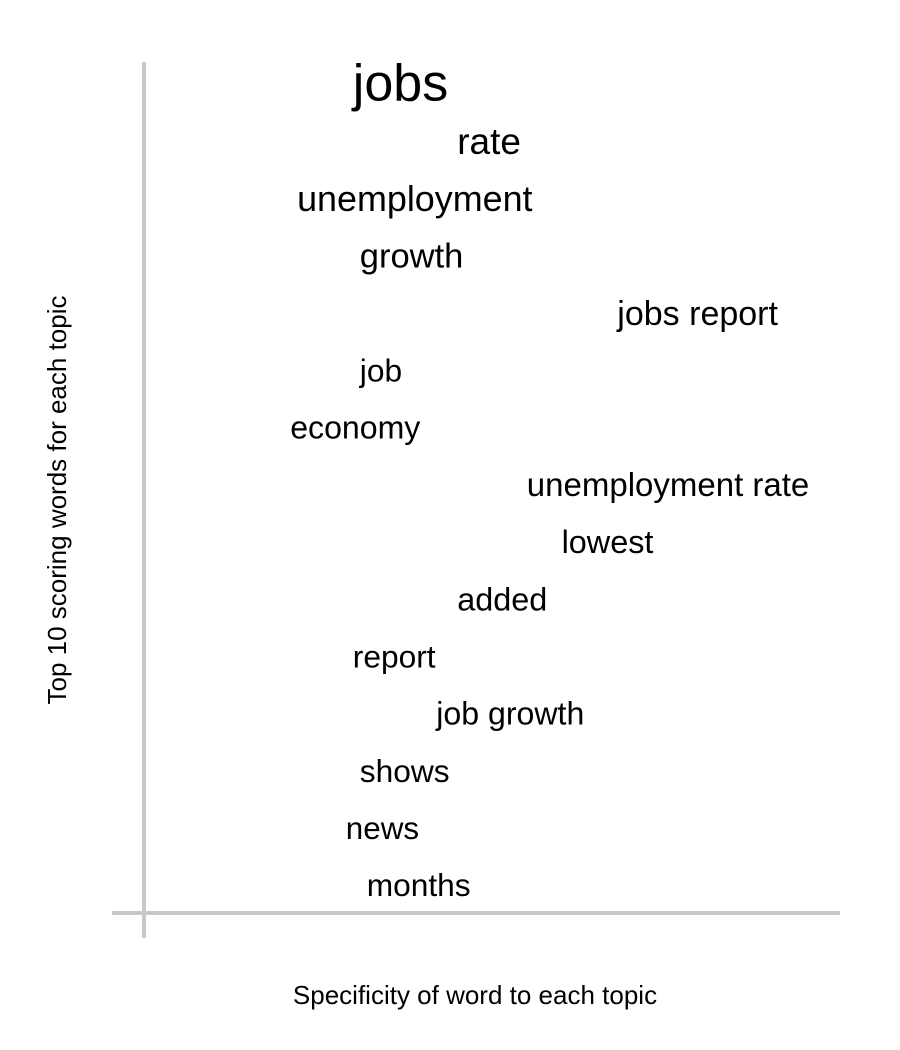 The image size is (900, 1050). Describe the element at coordinates (475, 995) in the screenshot. I see `x-axis-label: Specificity of word to each topic` at that location.